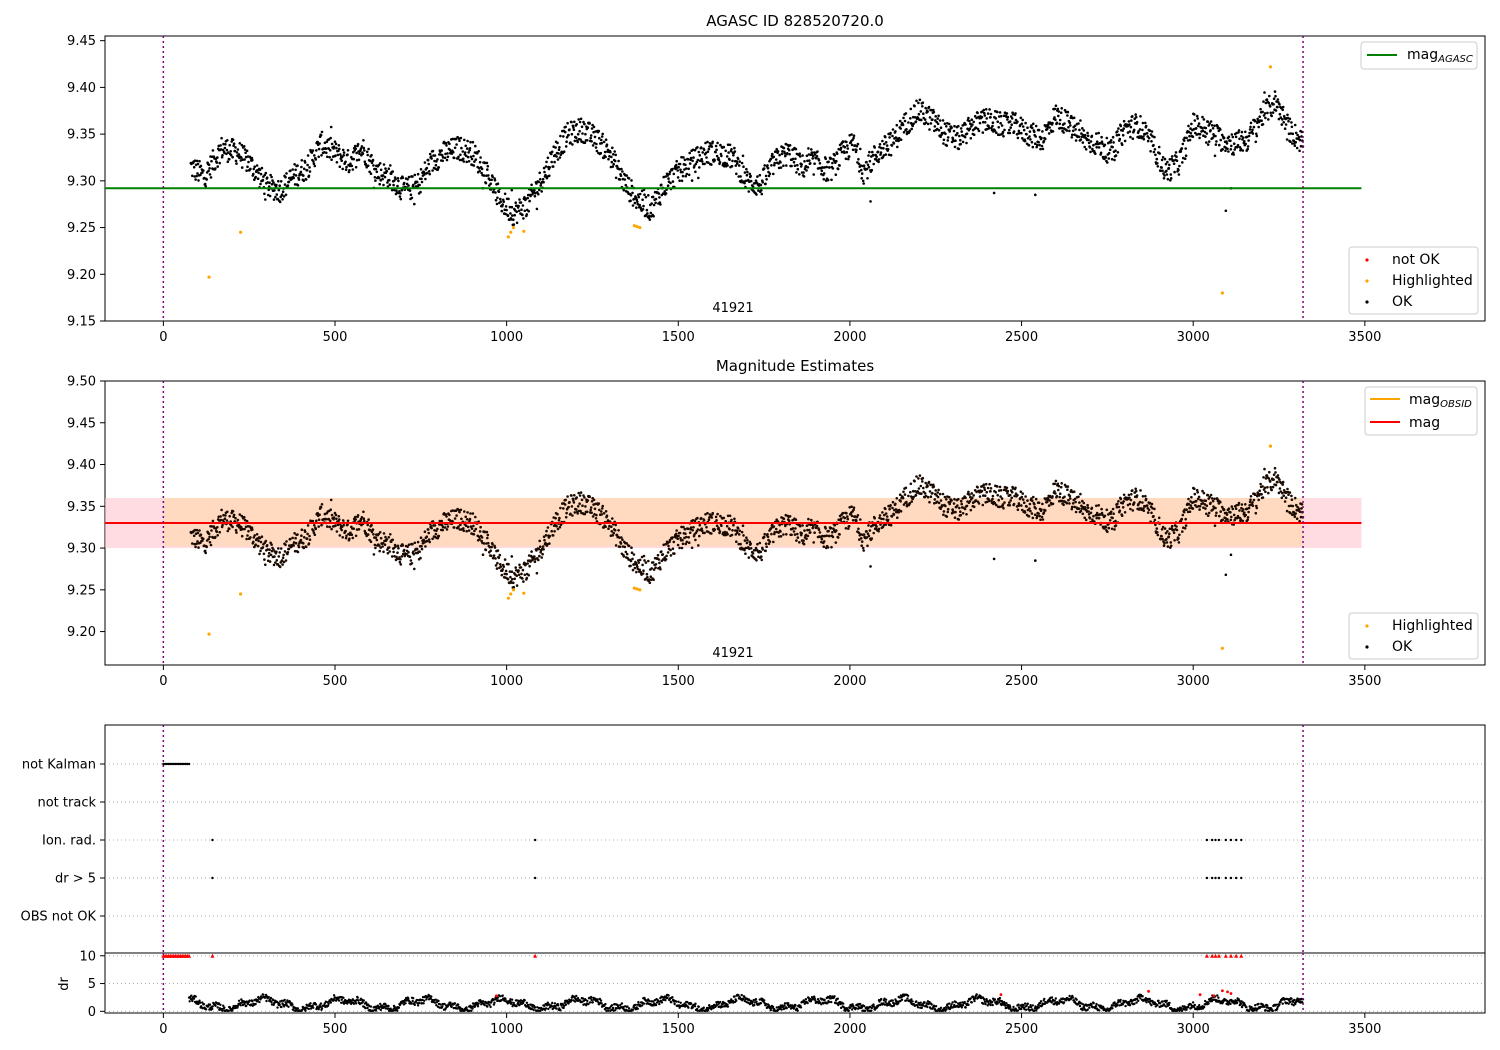  Describe the element at coordinates (640, 590) in the screenshot. I see `highlighted-point` at that location.